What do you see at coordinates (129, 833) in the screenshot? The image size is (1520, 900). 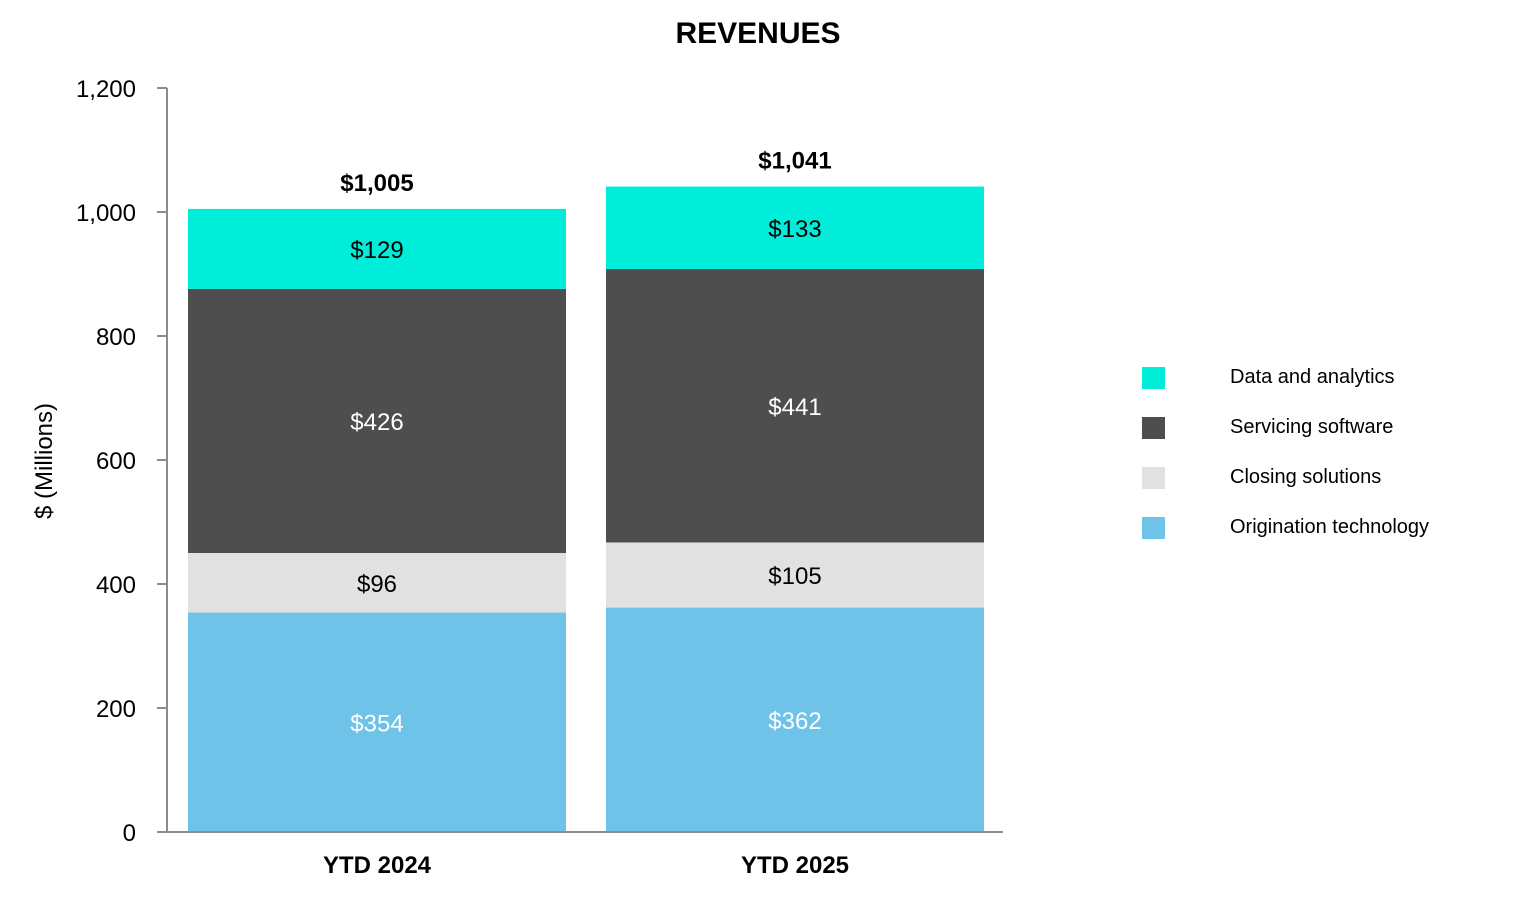 I see `y-tick-label: 0` at bounding box center [129, 833].